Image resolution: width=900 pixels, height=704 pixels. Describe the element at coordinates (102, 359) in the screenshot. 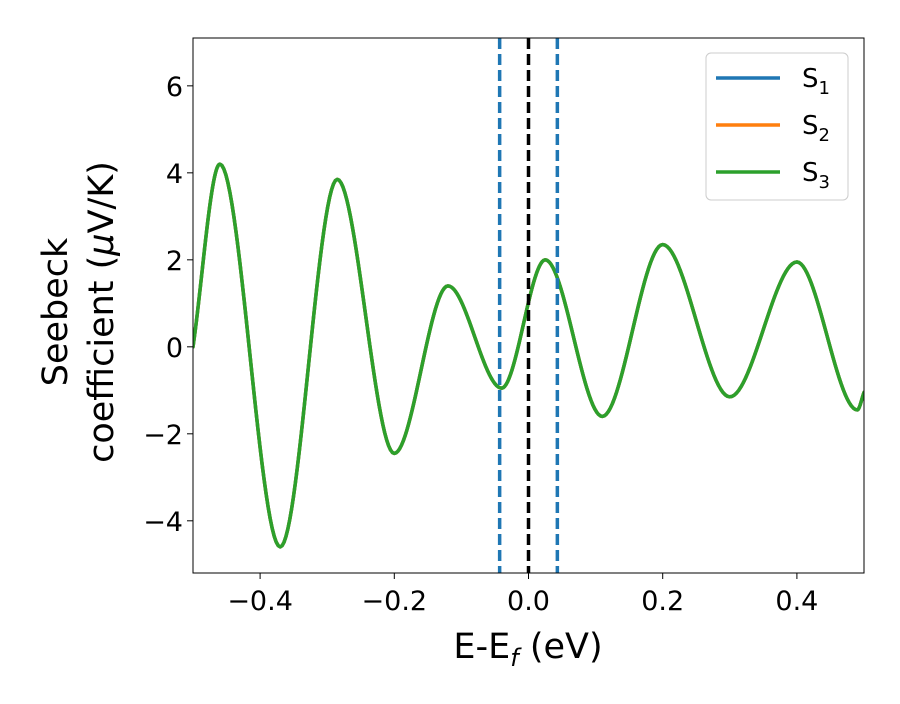

I see `y-axis-title-prefix: coefficient (` at that location.